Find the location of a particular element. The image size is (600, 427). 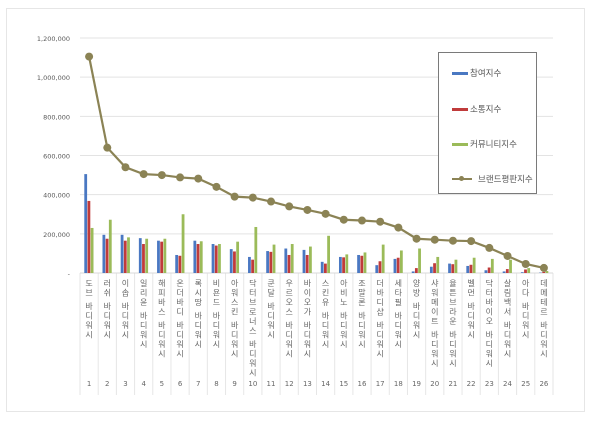

blue-swatch-icon is located at coordinates (460, 73).